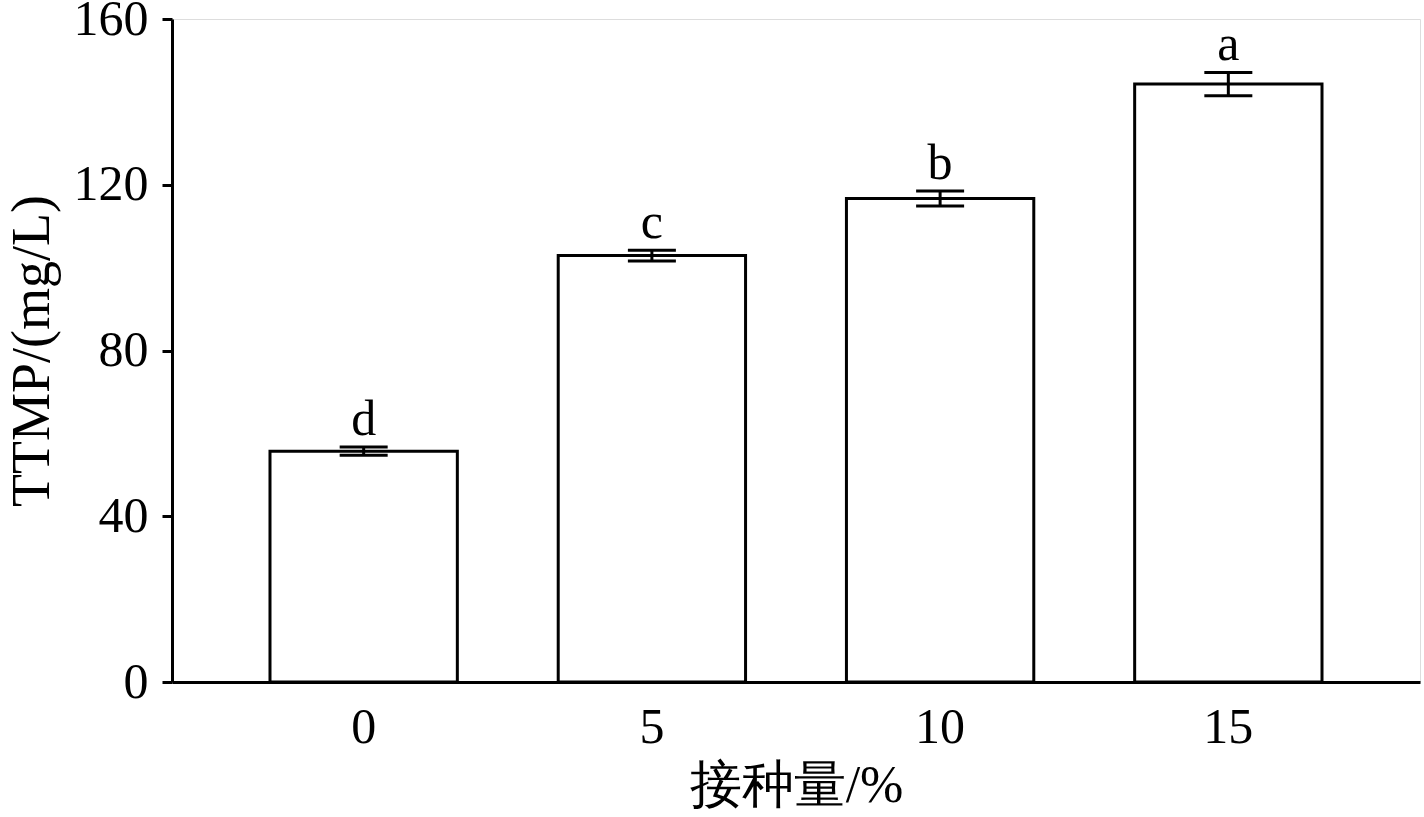 This screenshot has width=1424, height=817. Describe the element at coordinates (1228, 43) in the screenshot. I see `annotation: a` at that location.